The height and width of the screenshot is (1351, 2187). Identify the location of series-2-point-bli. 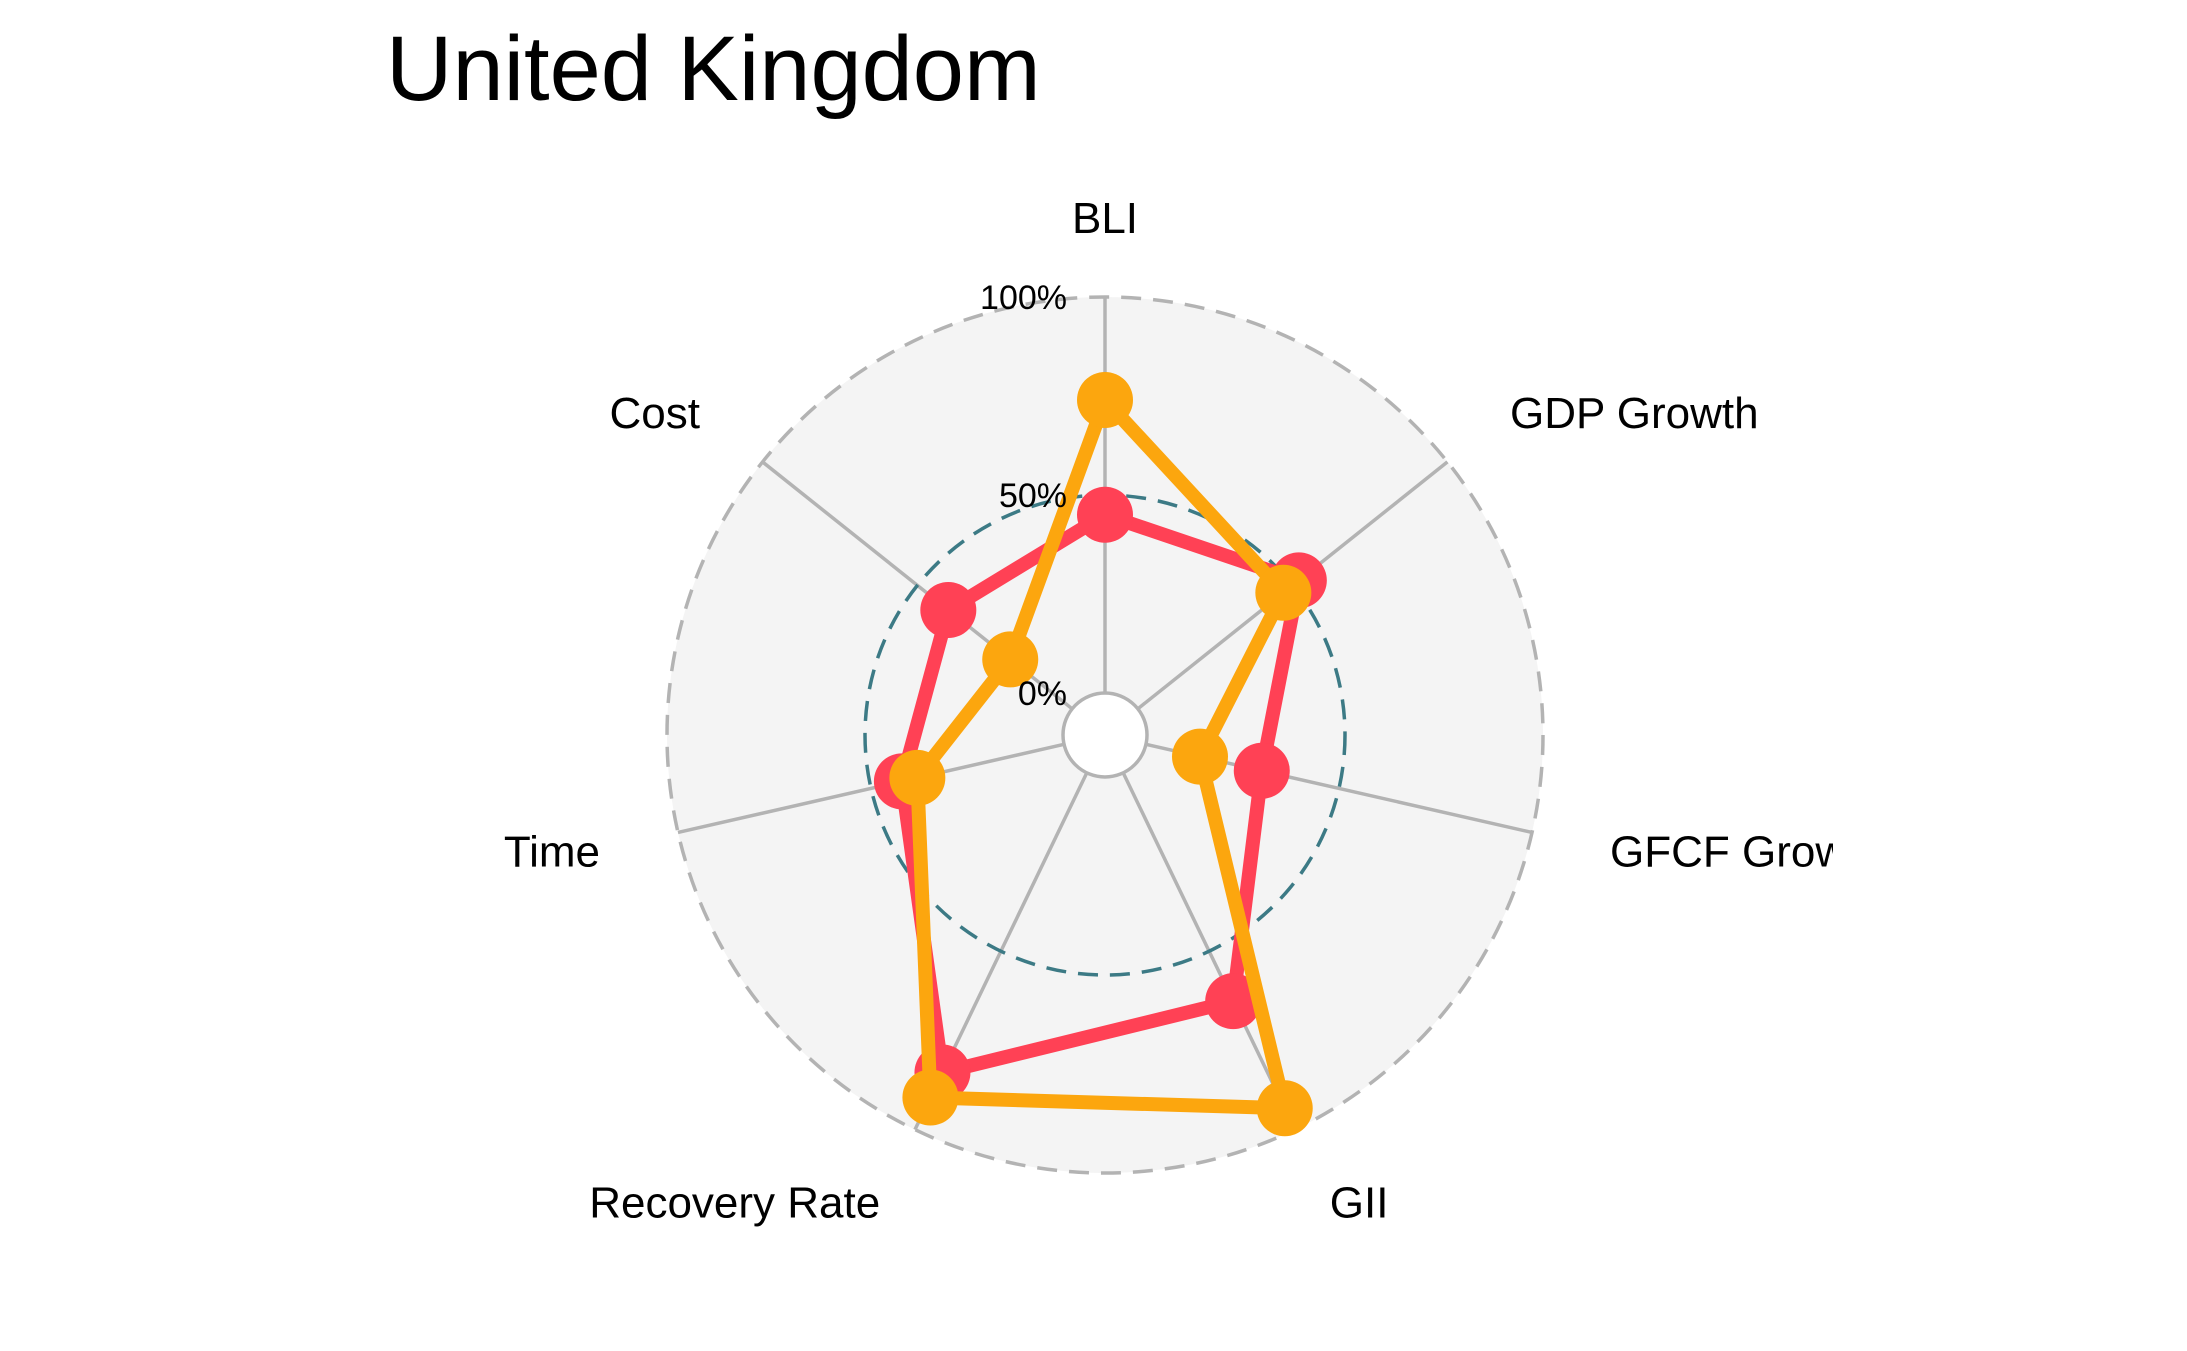
(1105, 399).